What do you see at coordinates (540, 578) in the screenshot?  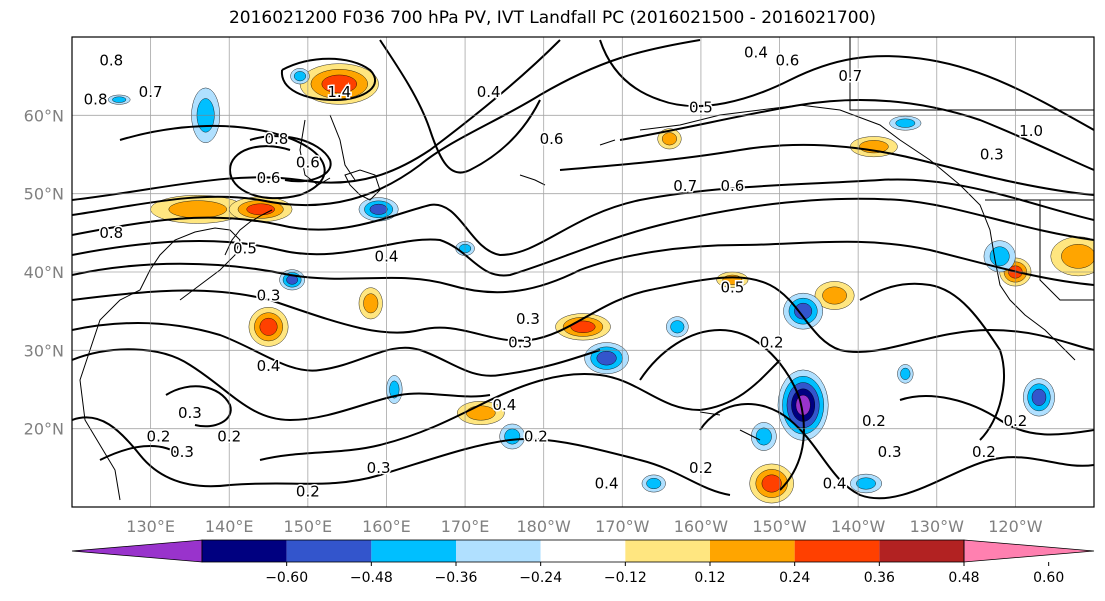 I see `colorbar-tick-label: −0.24` at bounding box center [540, 578].